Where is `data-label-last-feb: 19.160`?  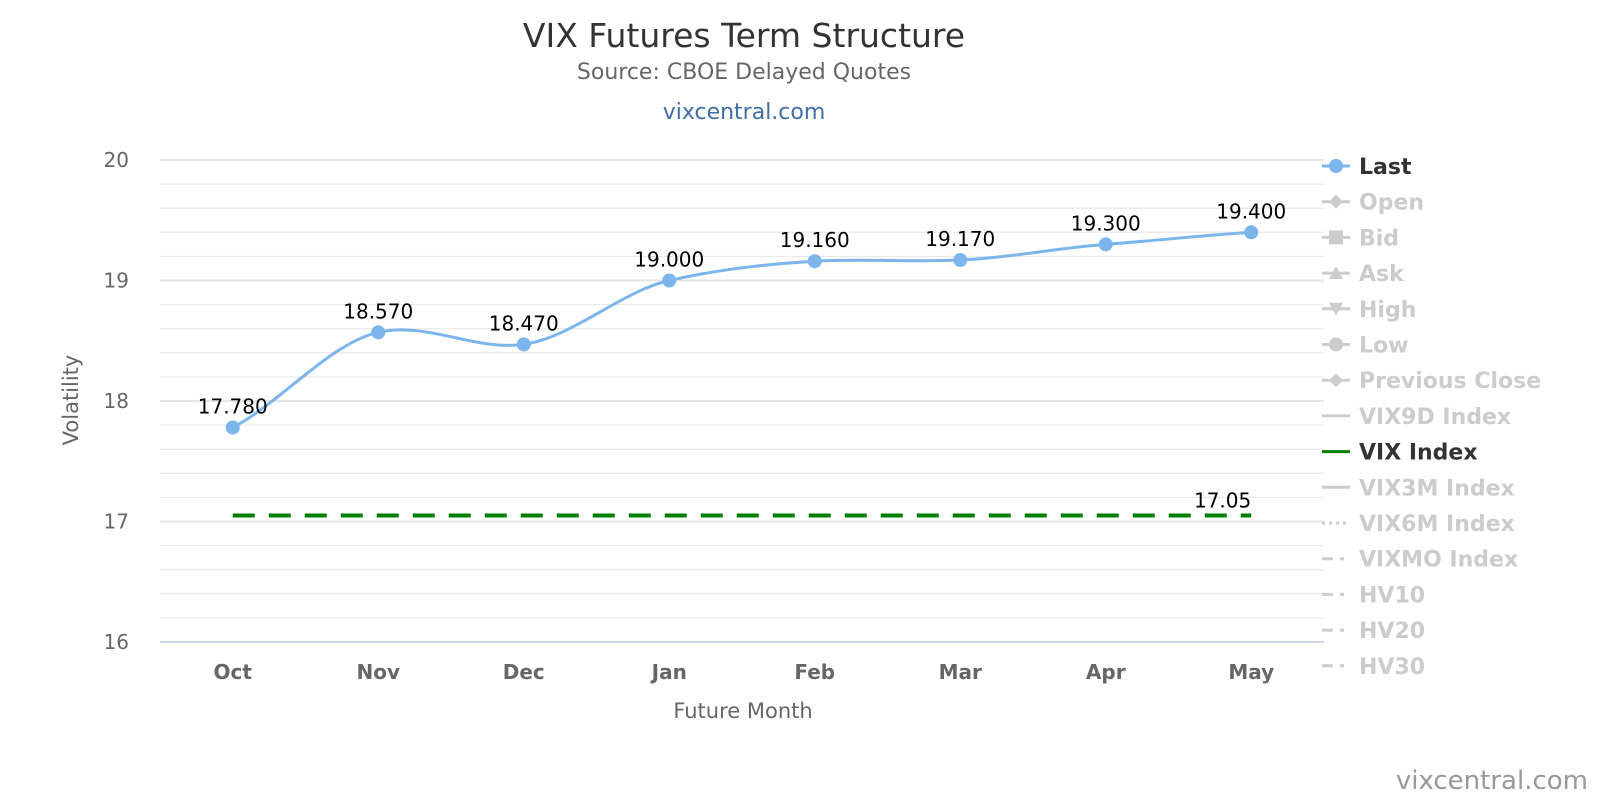 data-label-last-feb: 19.160 is located at coordinates (815, 240).